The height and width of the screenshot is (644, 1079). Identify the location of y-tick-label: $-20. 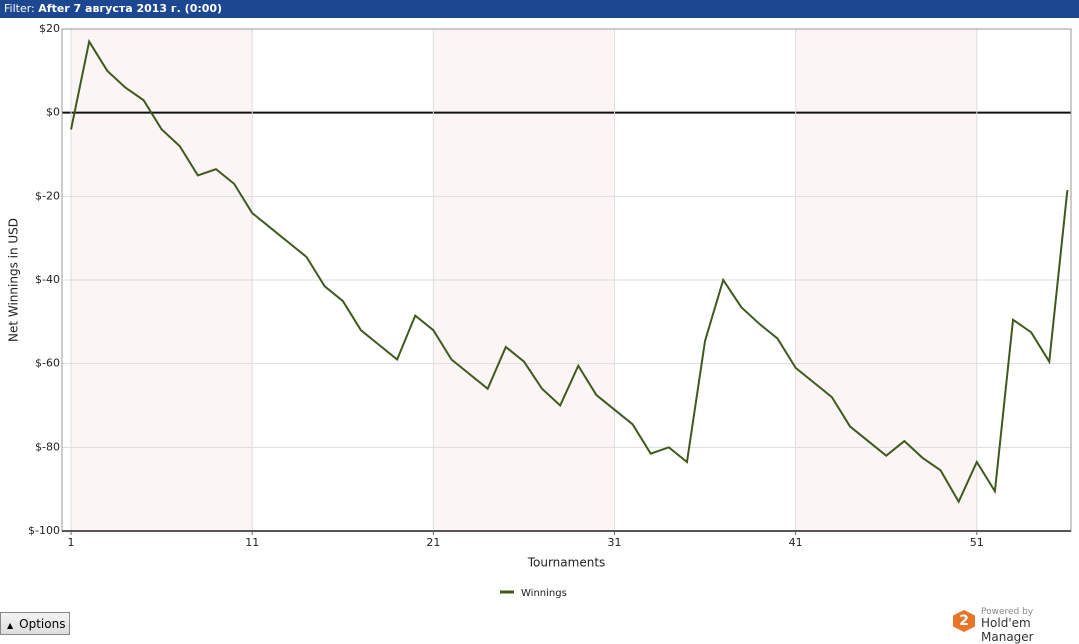
(47, 195).